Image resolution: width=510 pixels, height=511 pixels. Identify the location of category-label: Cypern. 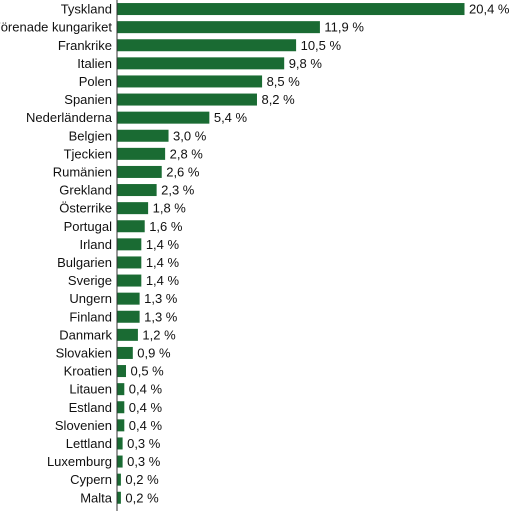
(91, 479).